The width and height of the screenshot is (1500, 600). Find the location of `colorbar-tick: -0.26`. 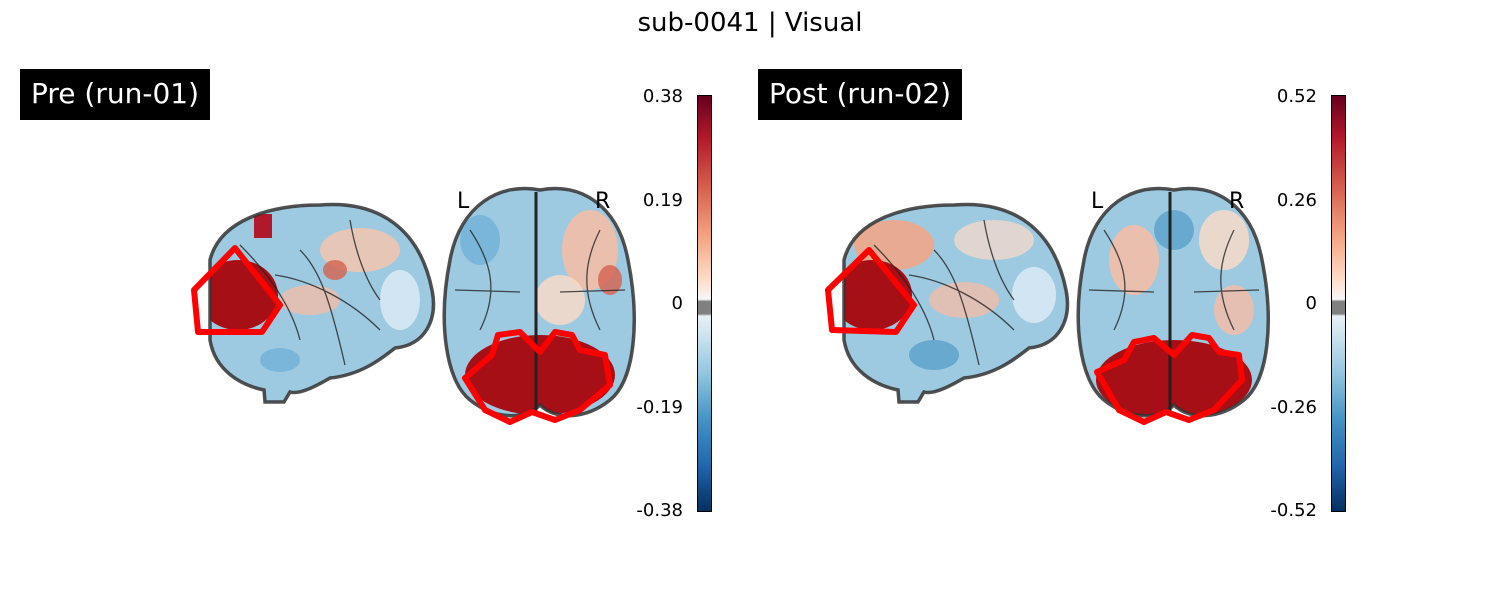

colorbar-tick: -0.26 is located at coordinates (1293, 407).